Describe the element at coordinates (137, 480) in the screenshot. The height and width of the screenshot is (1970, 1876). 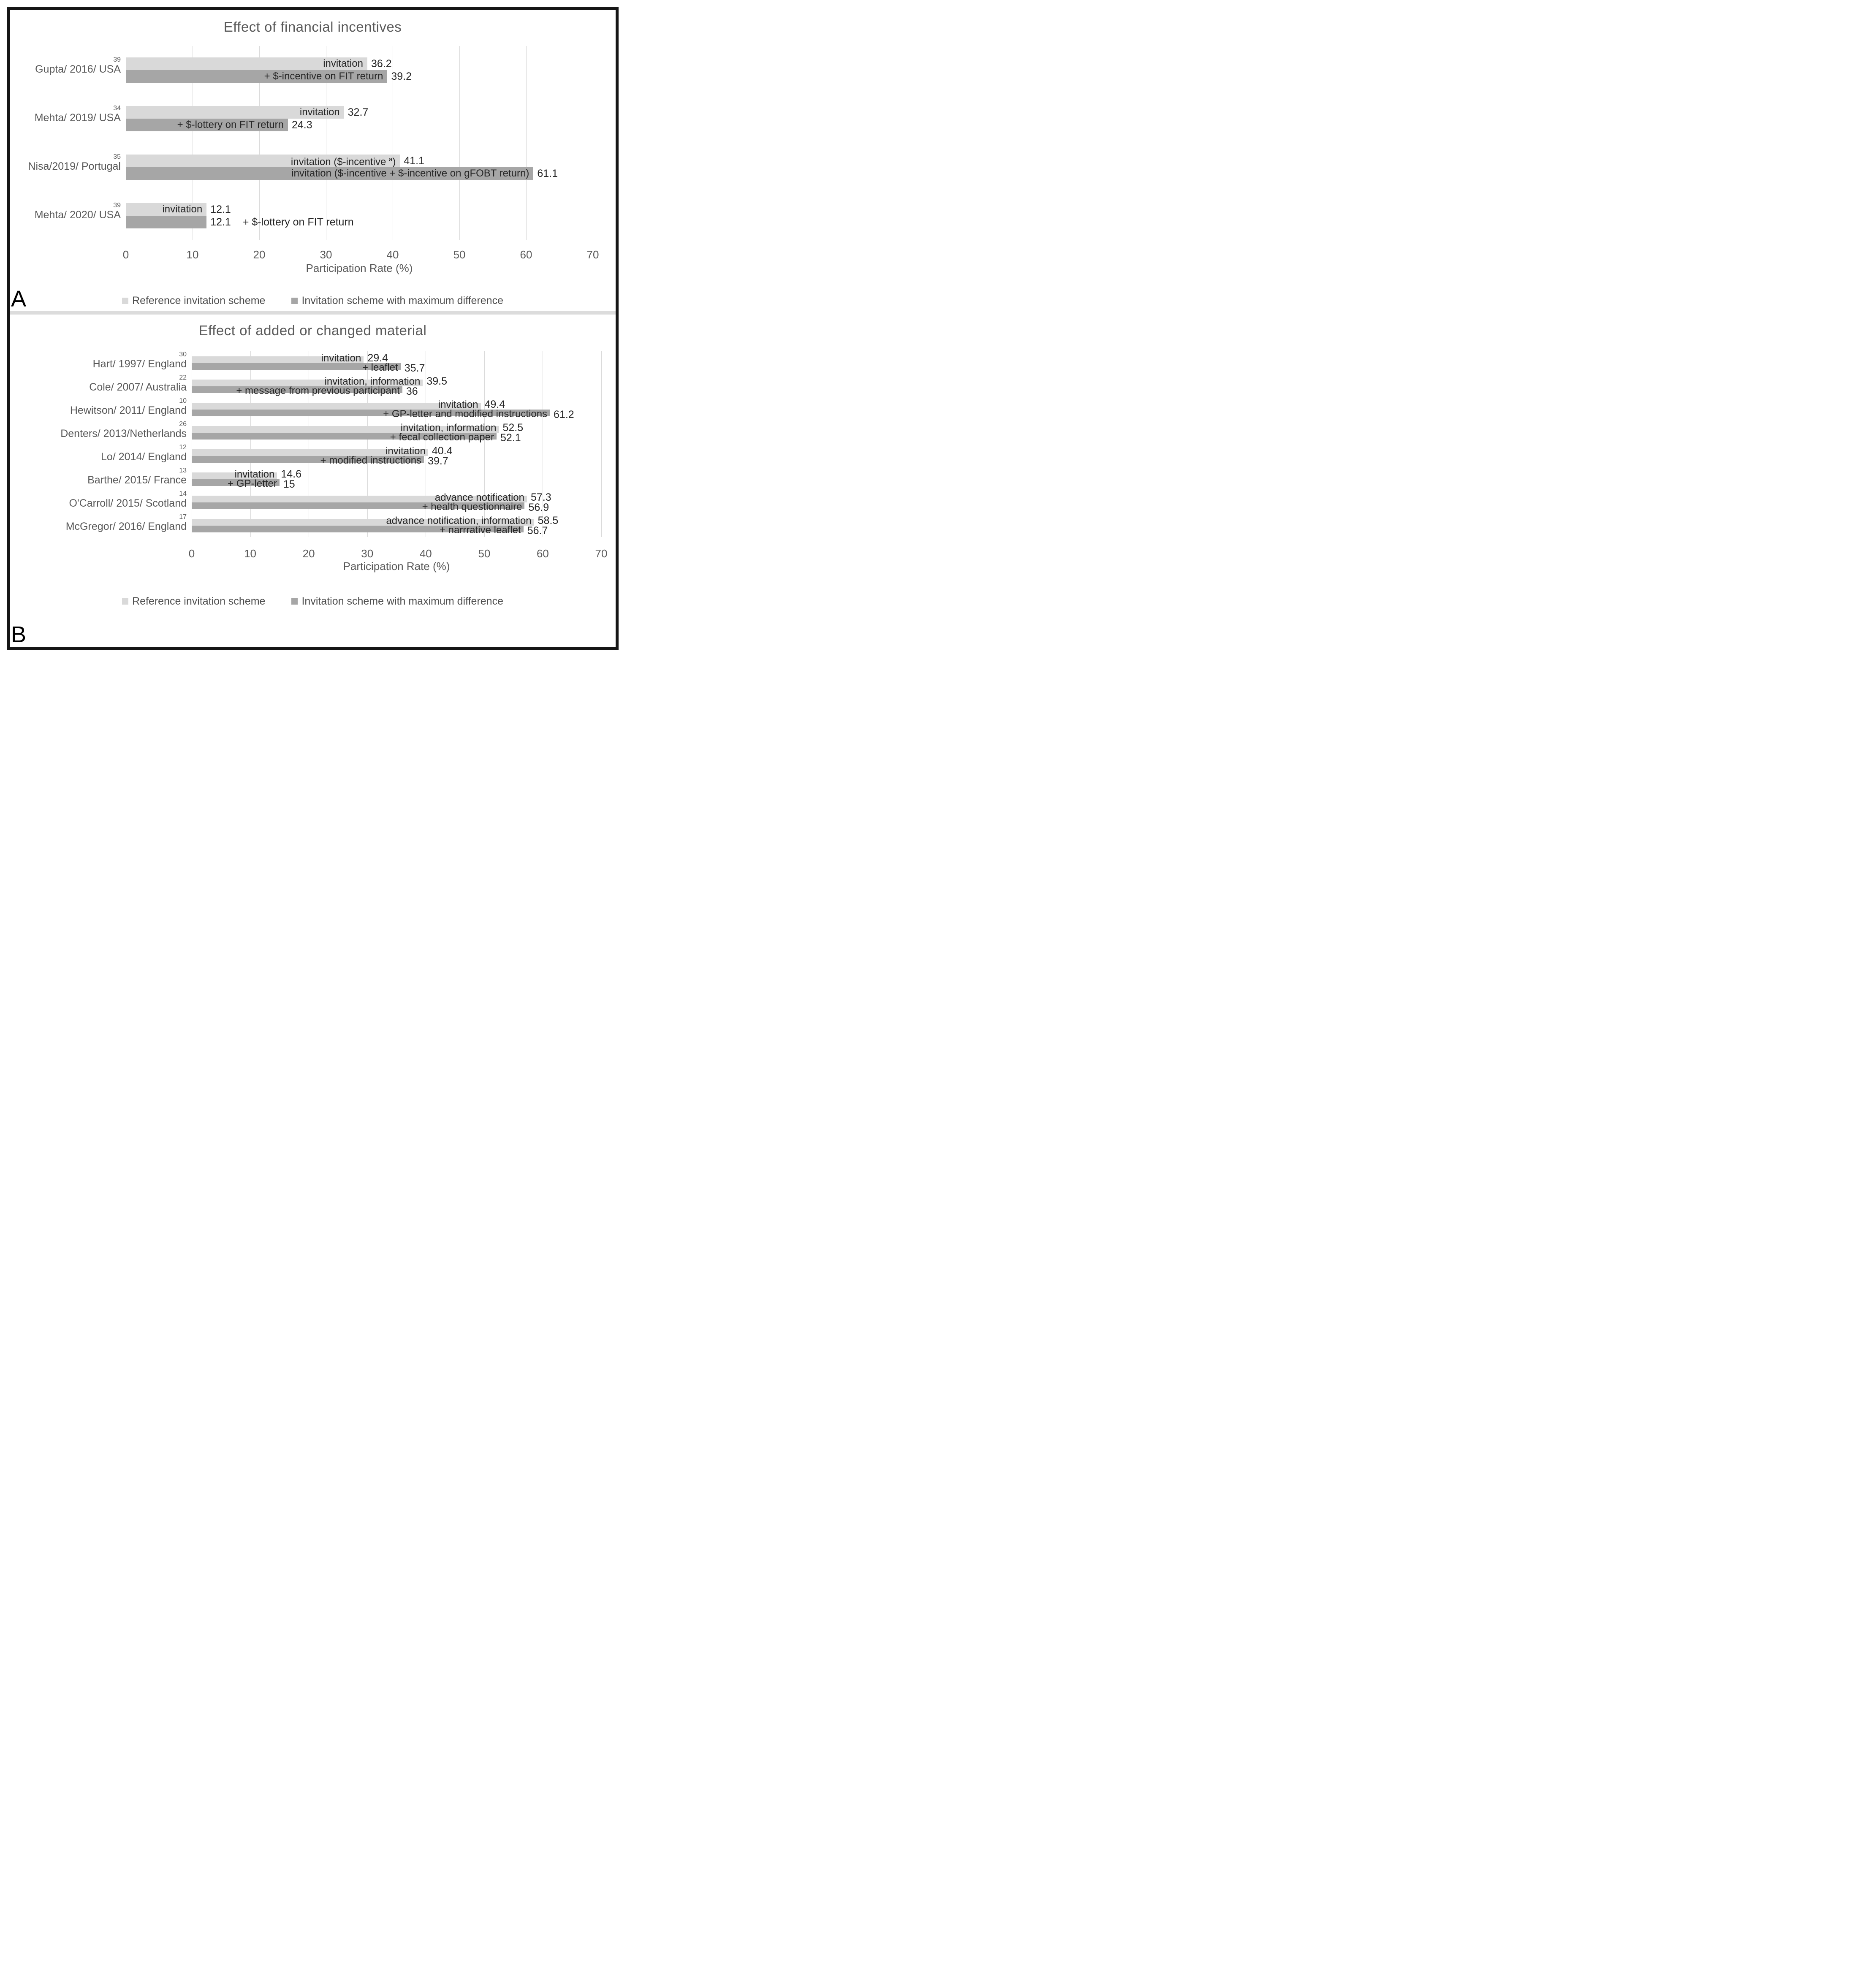
I see `study-label: Barthe/ 2015/ France` at that location.